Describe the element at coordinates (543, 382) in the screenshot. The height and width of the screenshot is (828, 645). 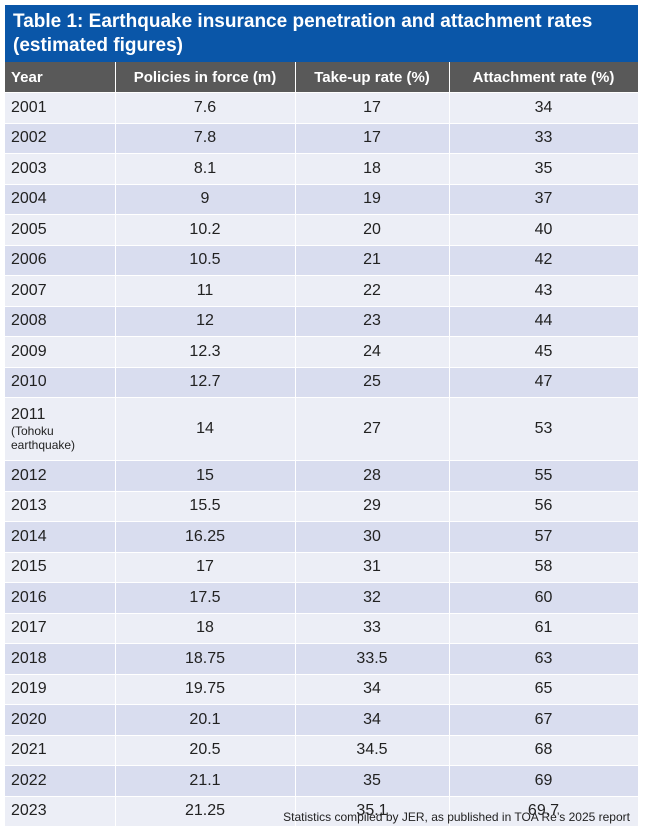
I see `cell-text: 47` at that location.